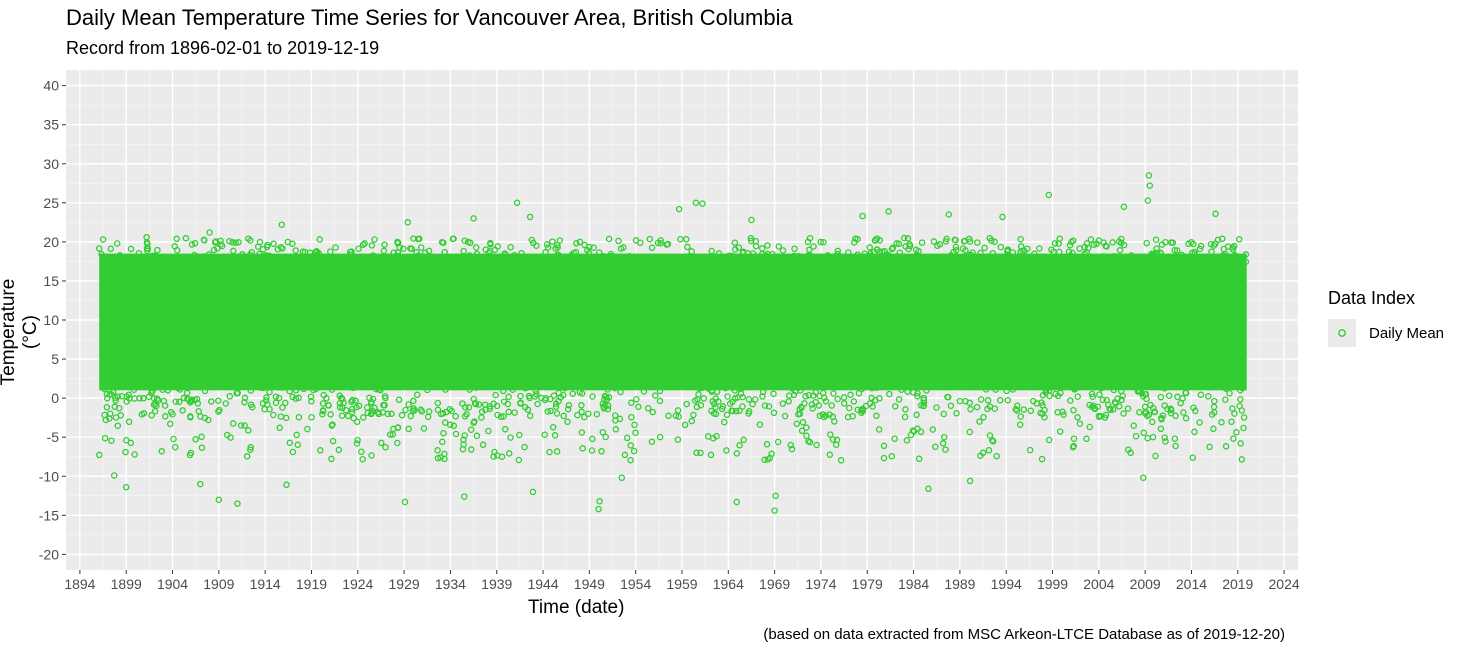  I want to click on y-tick-label: 5, so click(55, 359).